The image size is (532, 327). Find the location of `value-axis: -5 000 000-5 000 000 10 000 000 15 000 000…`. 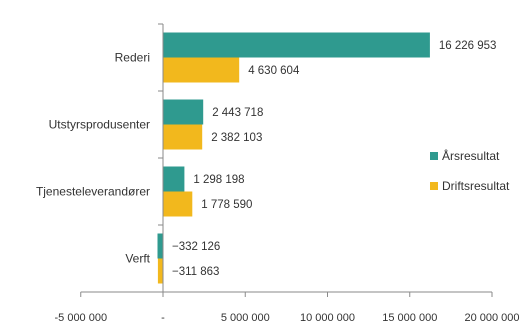

value-axis: -5 000 000-5 000 000 10 000 000 15 000 000… is located at coordinates (287, 307).